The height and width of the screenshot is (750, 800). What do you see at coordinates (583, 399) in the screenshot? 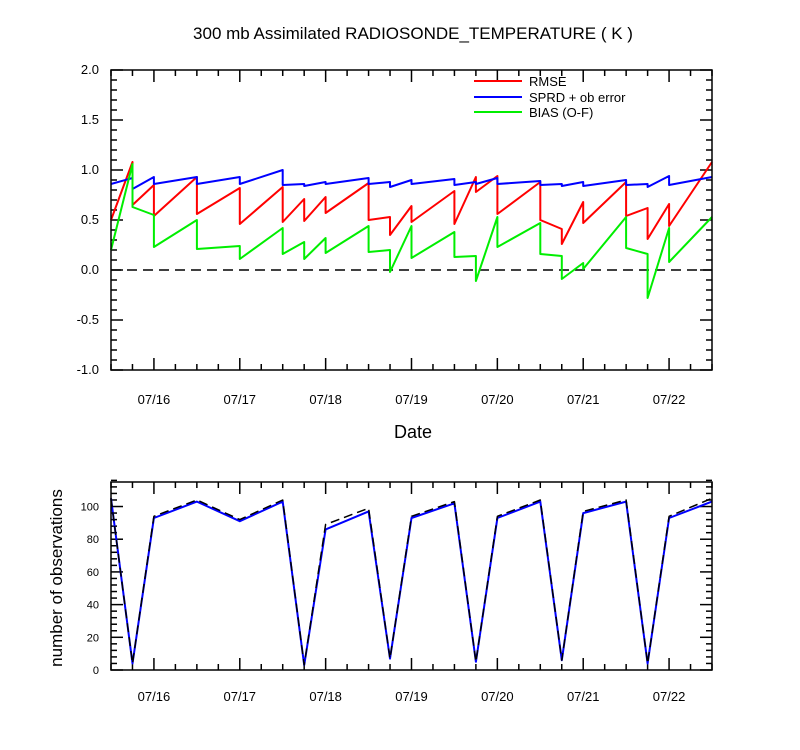
I see `top-x-tick-label: 07/21` at bounding box center [583, 399].